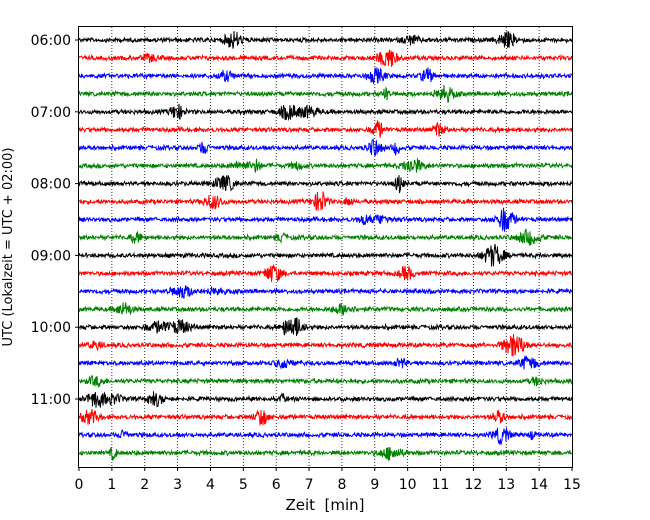 This screenshot has height=520, width=650. Describe the element at coordinates (51, 41) in the screenshot. I see `y-tick-label: 06:00` at that location.